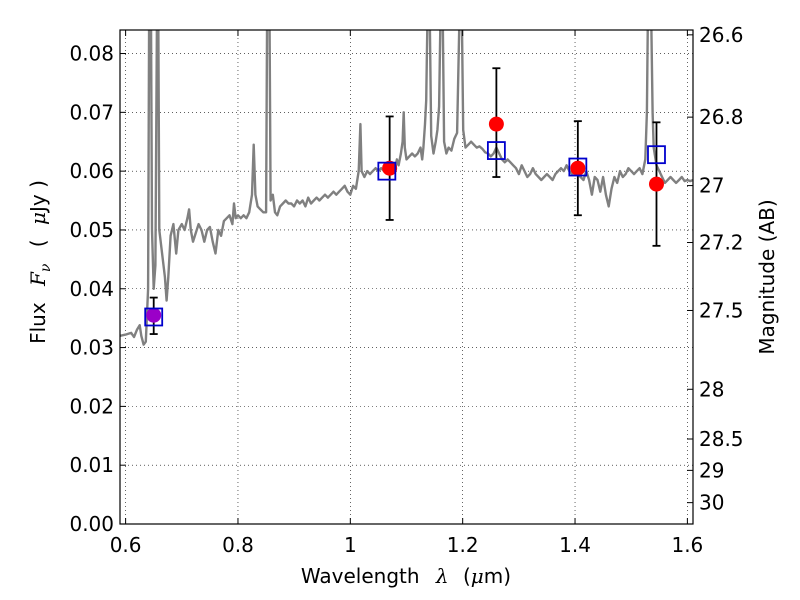 The height and width of the screenshot is (600, 800). I want to click on y-tick-label: 0.05, so click(91, 230).